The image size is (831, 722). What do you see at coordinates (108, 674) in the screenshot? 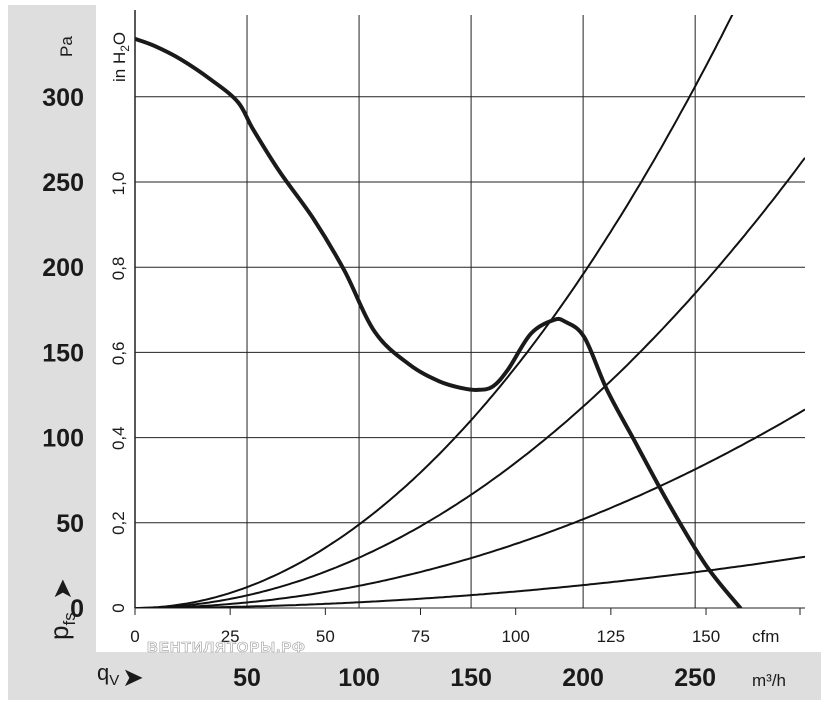
I see `flow-symbol: qV` at bounding box center [108, 674].